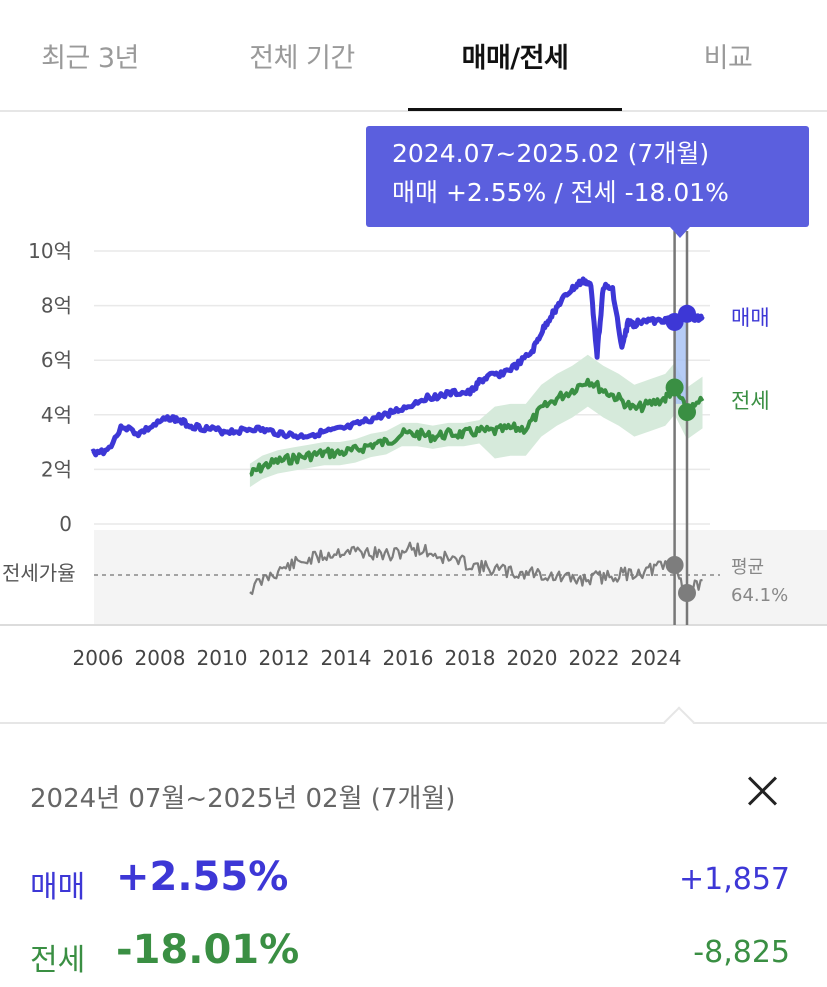 The image size is (827, 987). Describe the element at coordinates (222, 658) in the screenshot. I see `x-tick-label: 2010` at that location.